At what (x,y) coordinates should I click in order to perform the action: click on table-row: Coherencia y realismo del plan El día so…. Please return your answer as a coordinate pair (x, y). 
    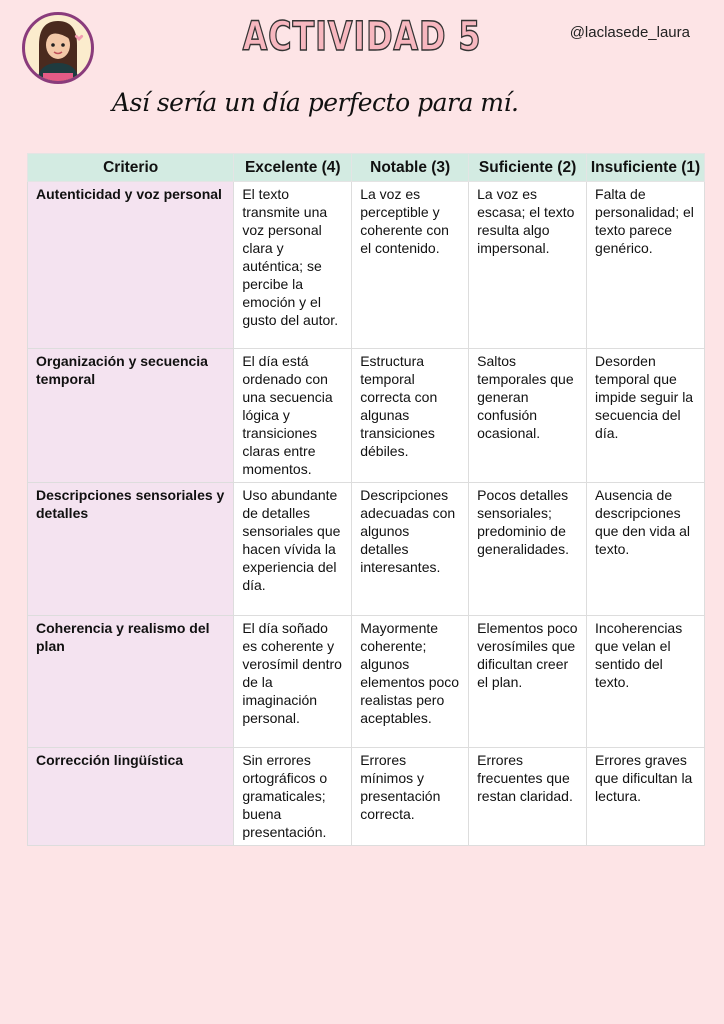
    Looking at the image, I should click on (365, 681).